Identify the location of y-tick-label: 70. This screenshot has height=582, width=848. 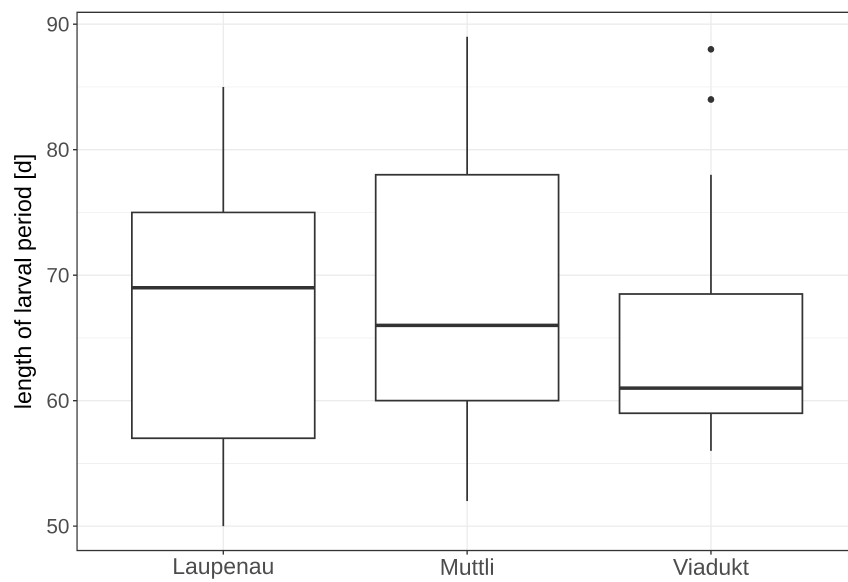
(58, 275).